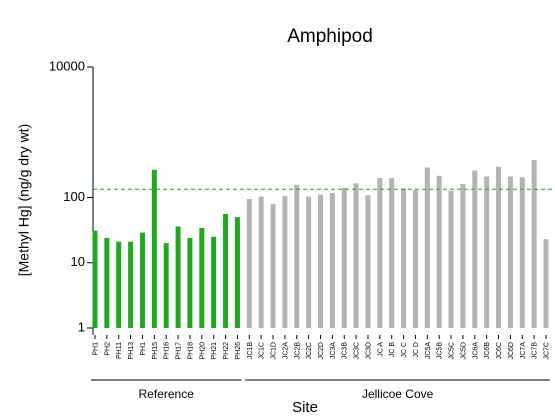 This screenshot has height=418, width=555. What do you see at coordinates (179, 351) in the screenshot?
I see `x-tick-label: PH17` at bounding box center [179, 351].